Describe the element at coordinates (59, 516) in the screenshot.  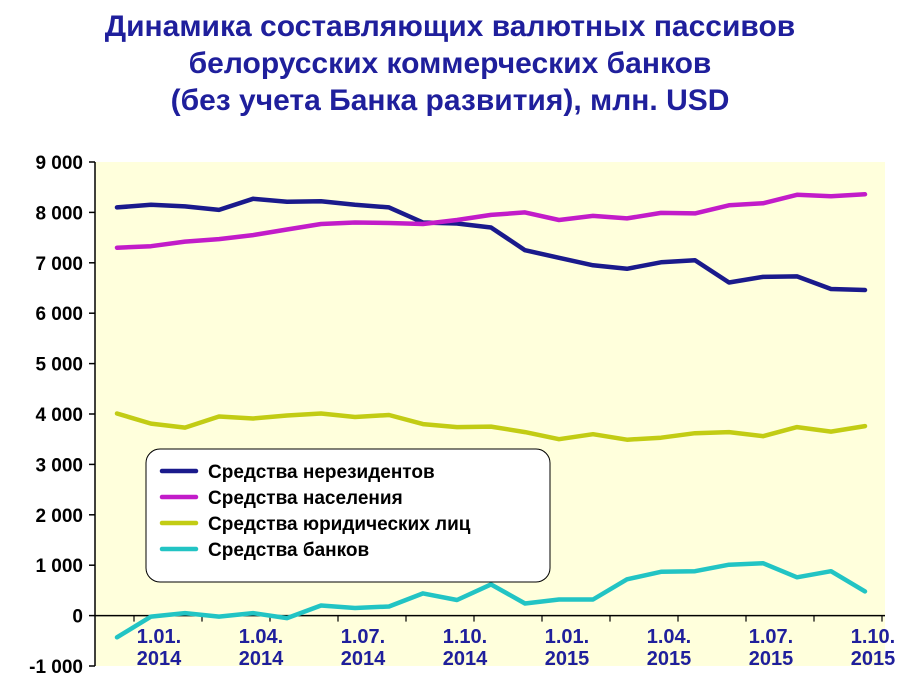
I see `y-tick-label: 2 000` at that location.